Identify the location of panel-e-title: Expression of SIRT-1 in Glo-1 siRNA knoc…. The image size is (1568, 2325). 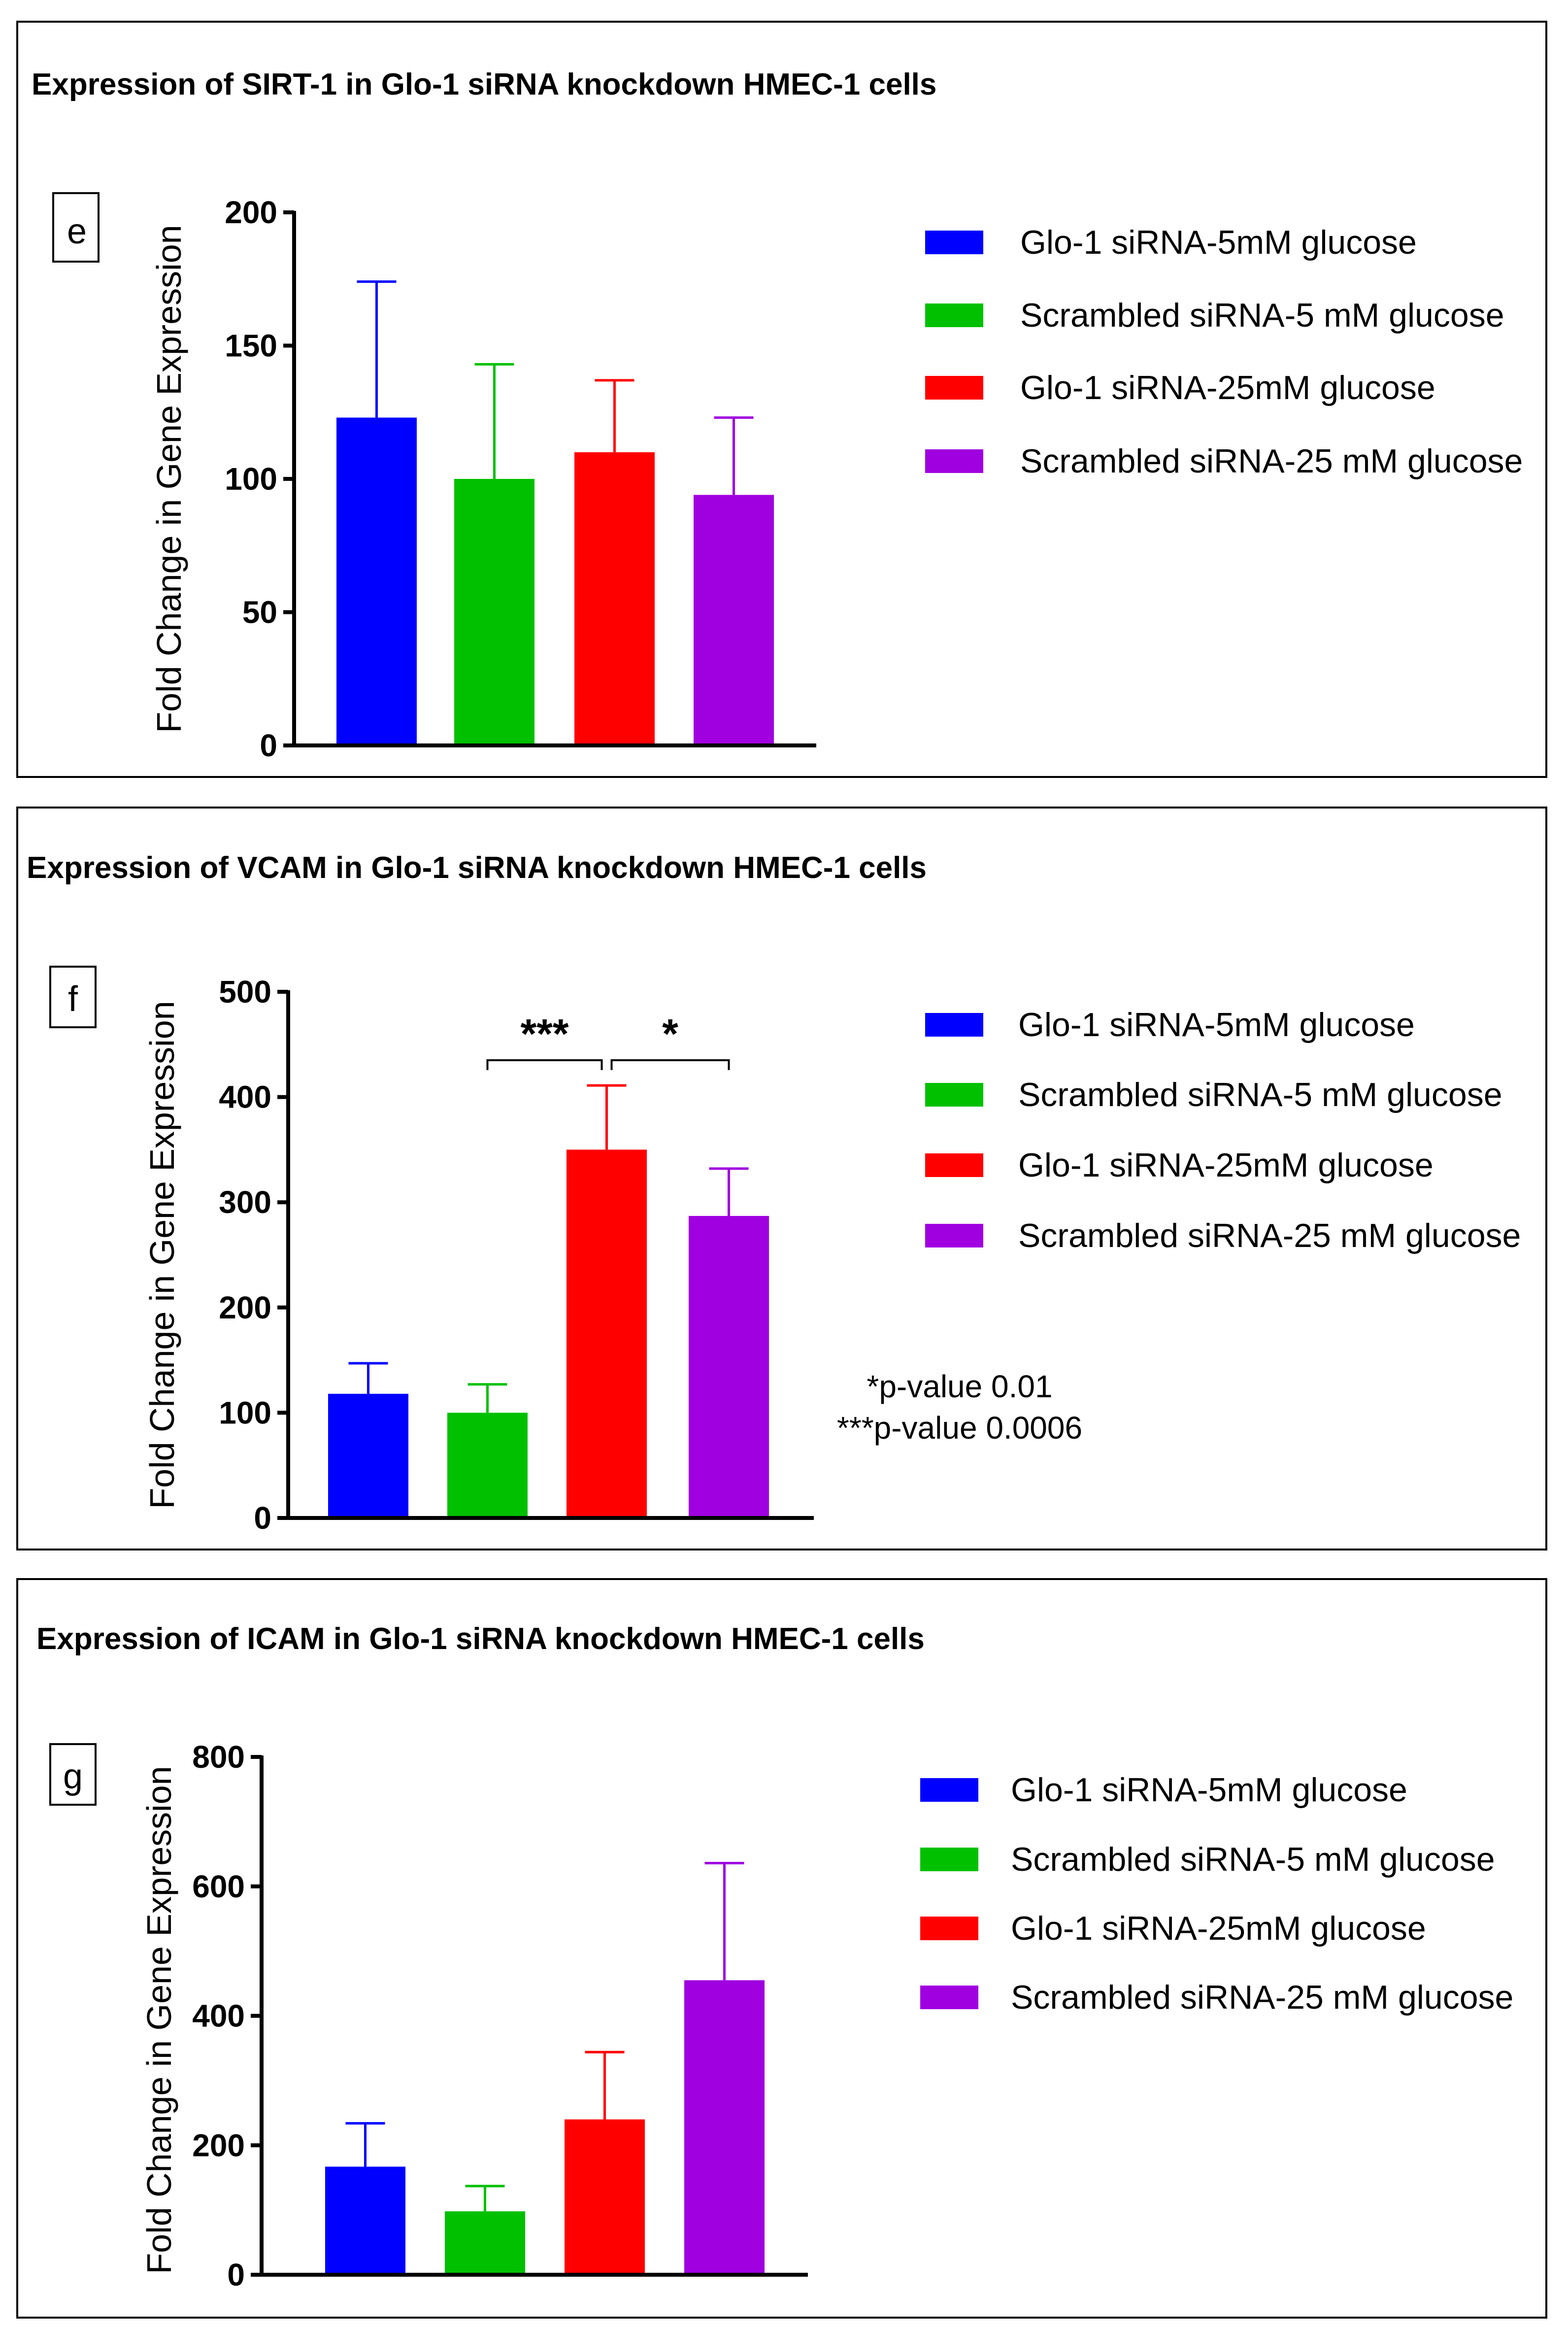
(484, 84).